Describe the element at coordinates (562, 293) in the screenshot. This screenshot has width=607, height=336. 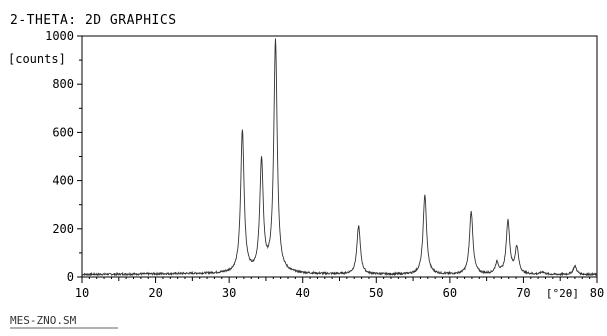
I see `x-axis-unit-label: [°2θ]` at that location.